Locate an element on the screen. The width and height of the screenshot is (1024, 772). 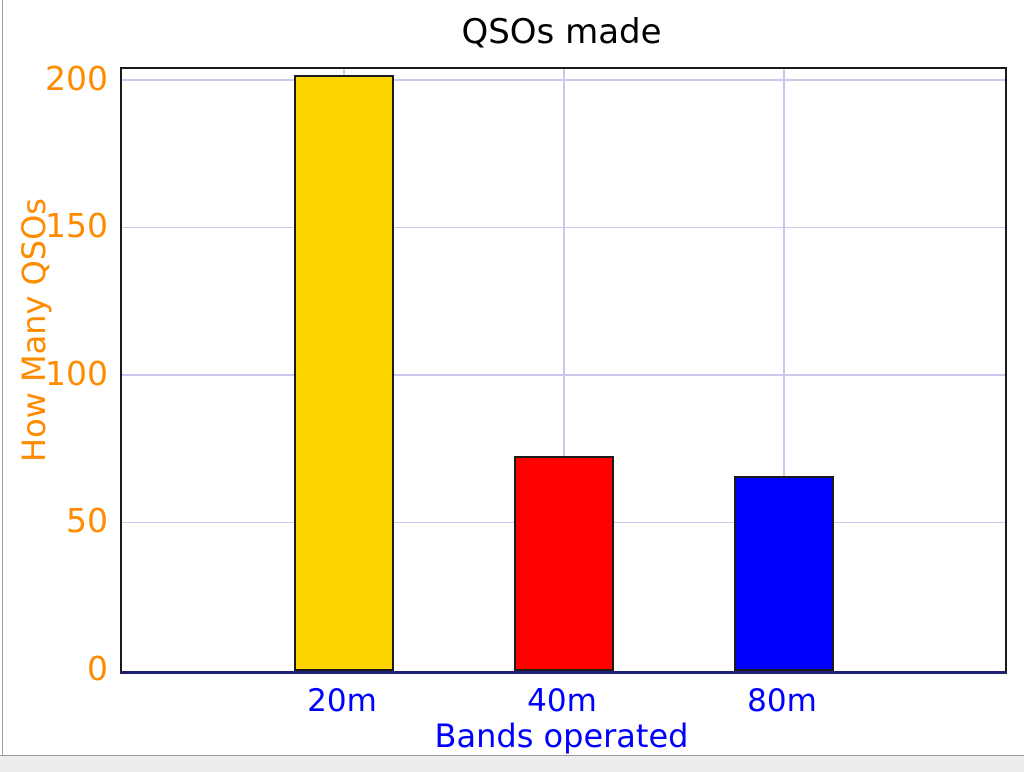
bar-20m is located at coordinates (344, 372).